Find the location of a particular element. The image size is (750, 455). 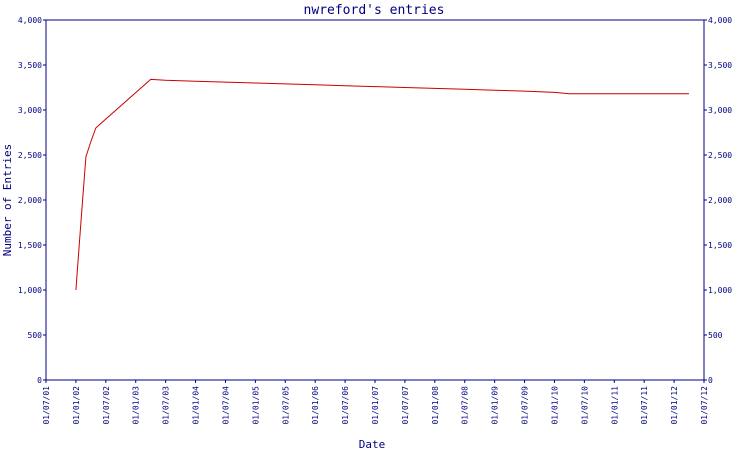

x-tick-label: 01/07/07 is located at coordinates (405, 405).